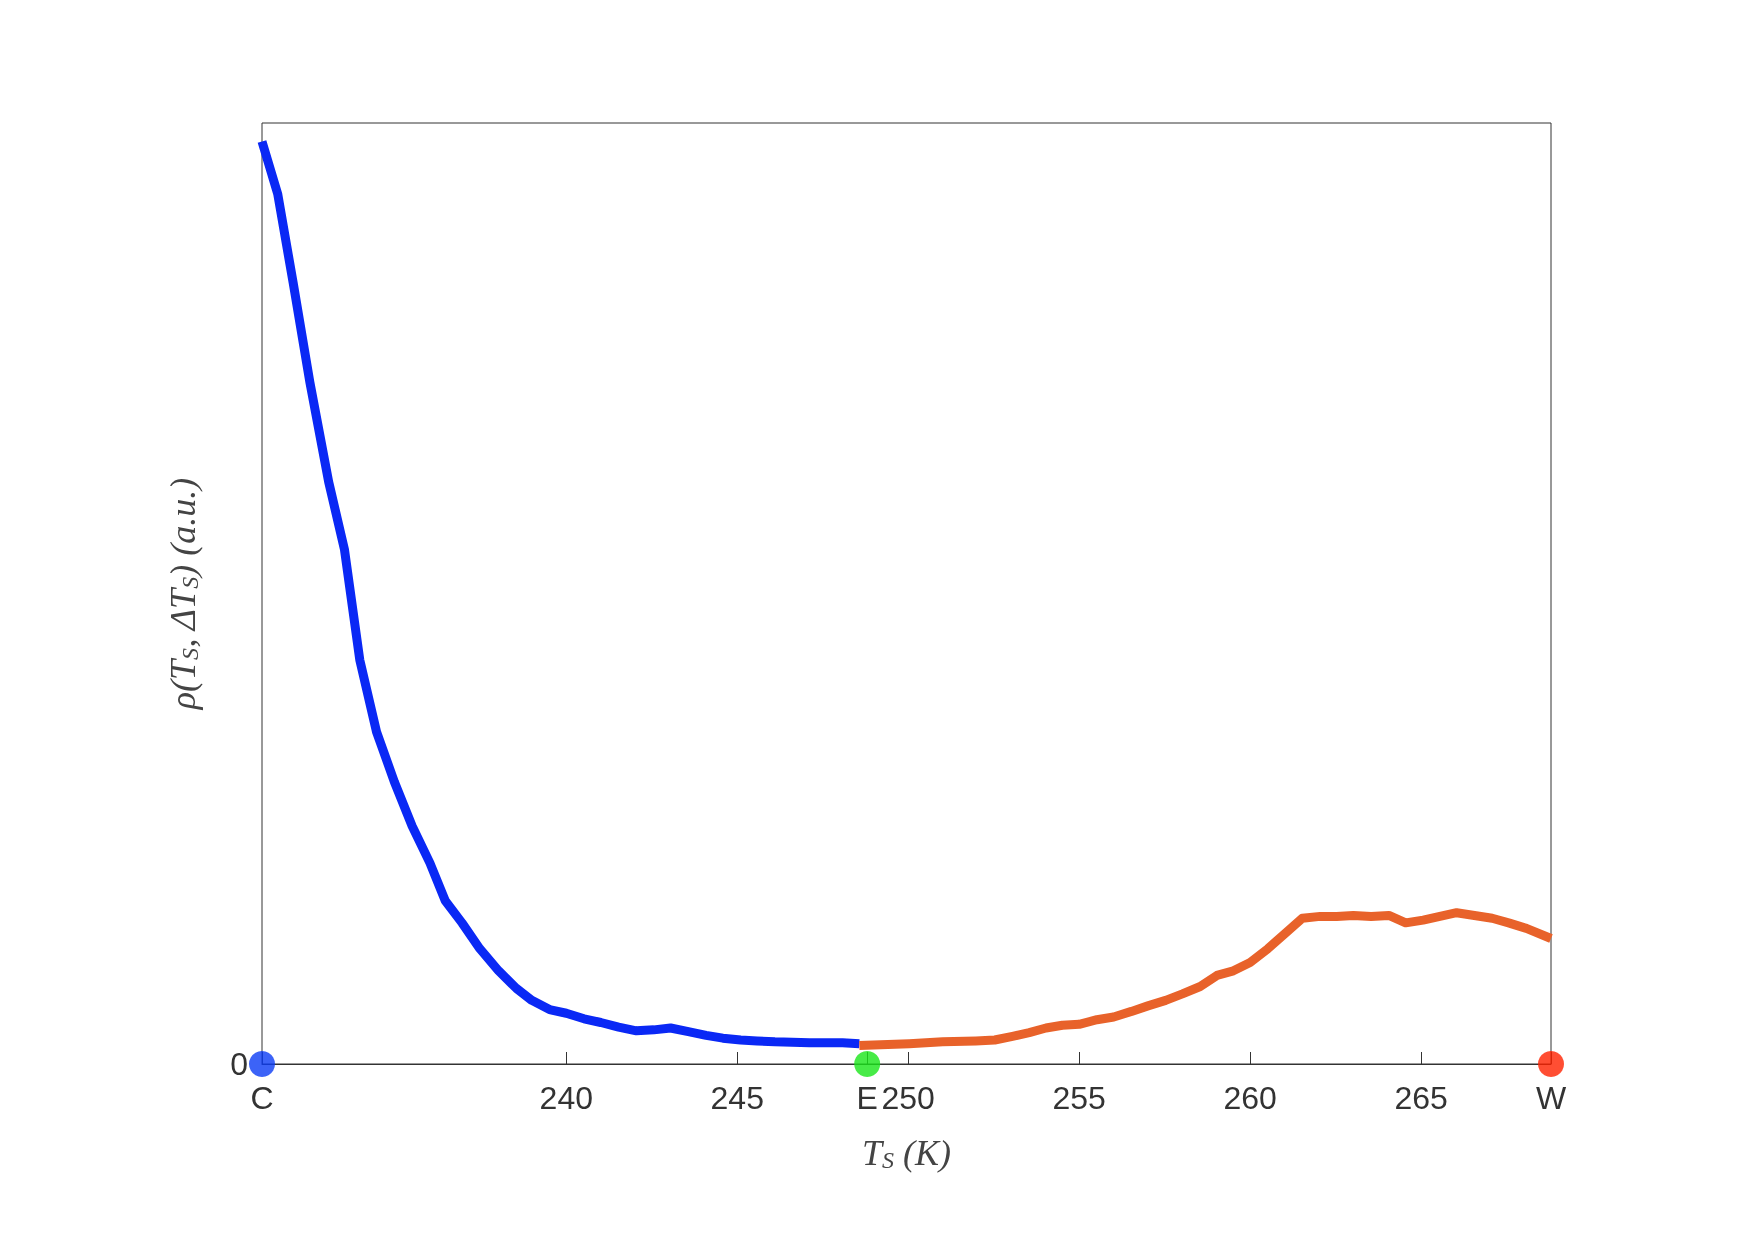  Describe the element at coordinates (183, 594) in the screenshot. I see `y-axis-title: ρ(TS, ΔTS) (a.u.)` at that location.